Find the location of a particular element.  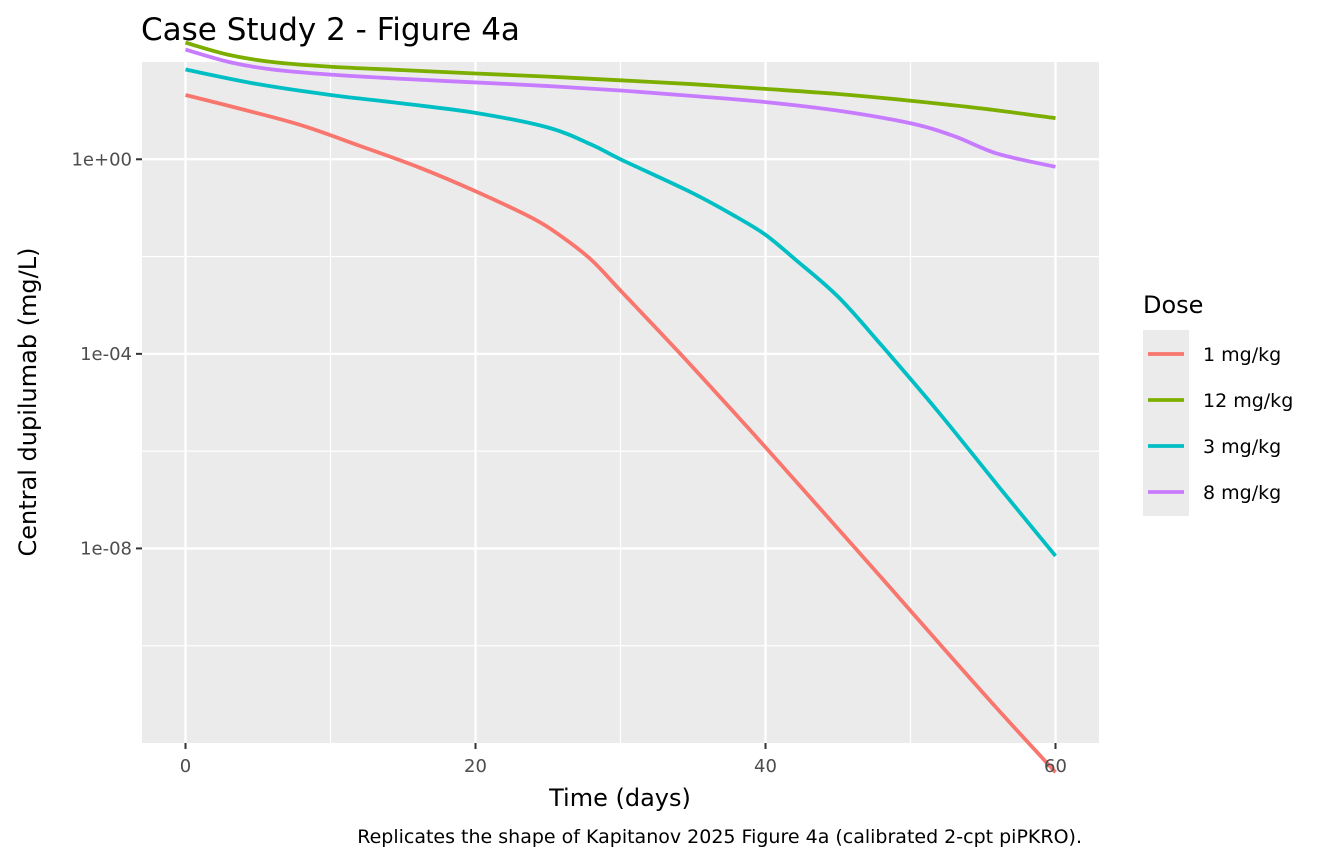

y-tick-label: 1e-04 is located at coordinates (106, 354).